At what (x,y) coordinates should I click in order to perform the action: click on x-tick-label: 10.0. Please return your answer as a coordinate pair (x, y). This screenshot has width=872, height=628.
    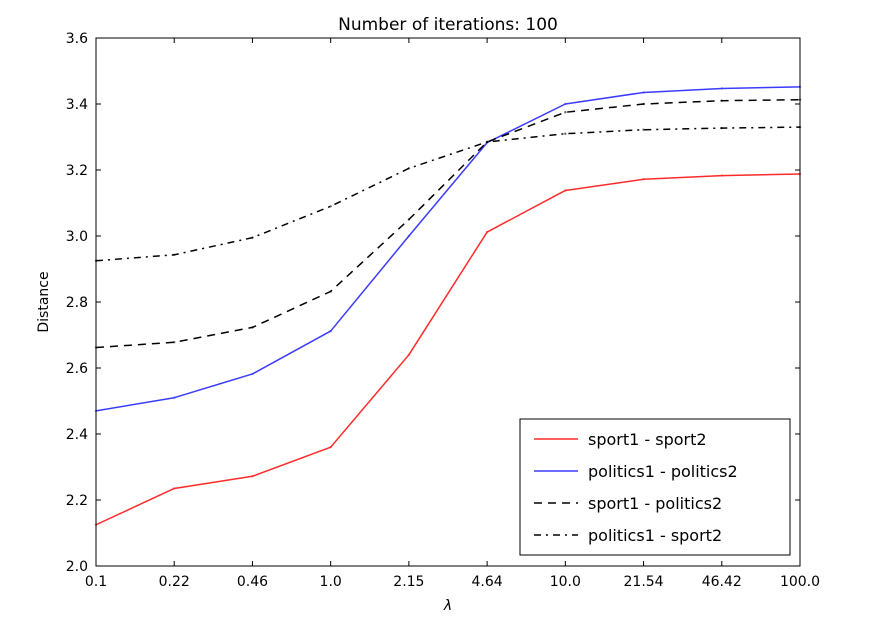
    Looking at the image, I should click on (565, 582).